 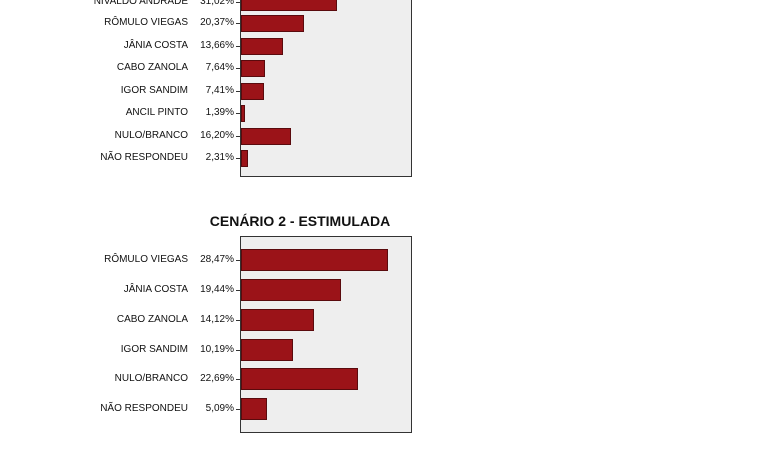 What do you see at coordinates (217, 319) in the screenshot?
I see `value-label: 14,12%` at bounding box center [217, 319].